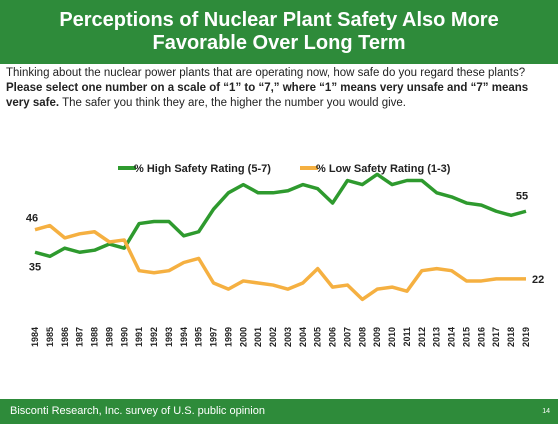 The width and height of the screenshot is (558, 424). I want to click on x-tick-label: 1994, so click(184, 337).